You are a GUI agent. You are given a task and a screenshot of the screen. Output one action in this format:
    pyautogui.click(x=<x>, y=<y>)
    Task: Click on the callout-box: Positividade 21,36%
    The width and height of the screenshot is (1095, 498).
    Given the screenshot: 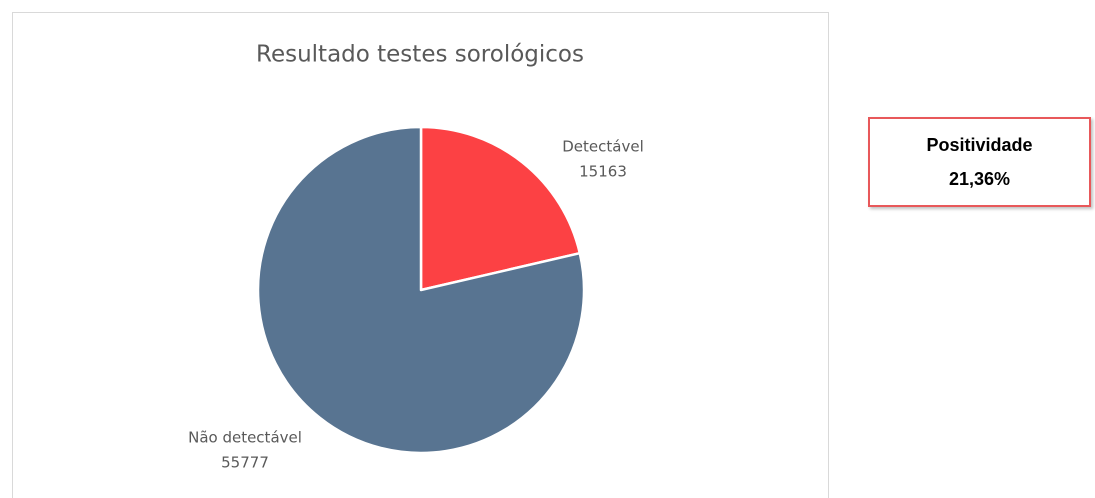 What is the action you would take?
    pyautogui.click(x=979, y=162)
    